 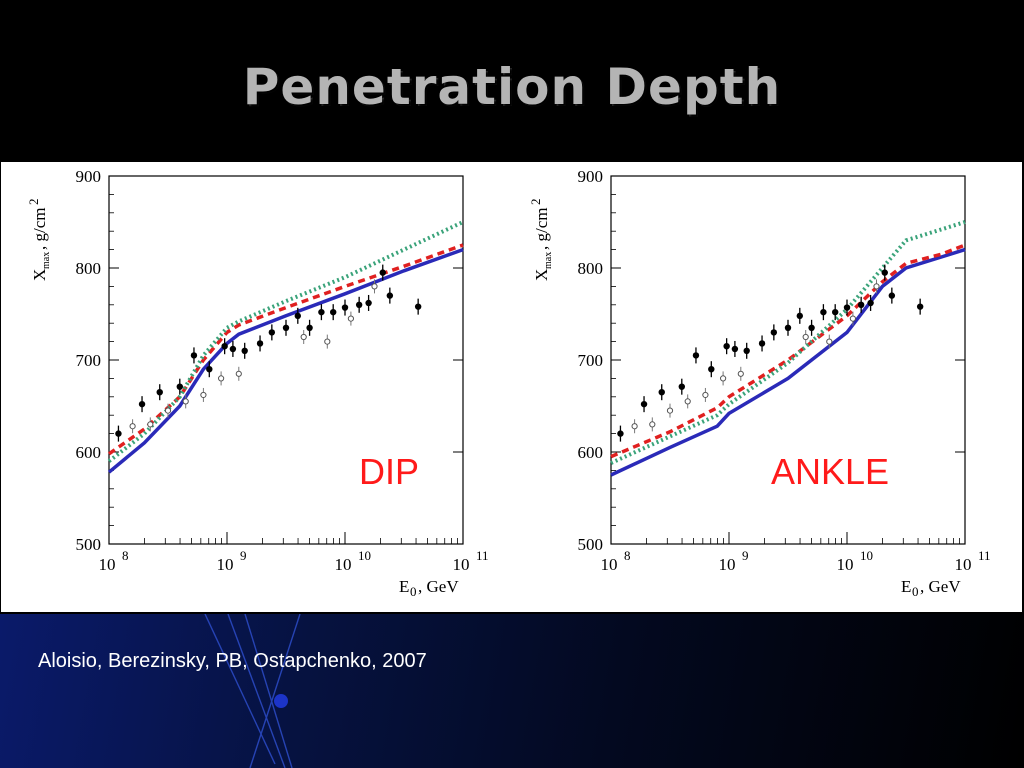 I want to click on panel-label-dip: DIP, so click(x=389, y=471).